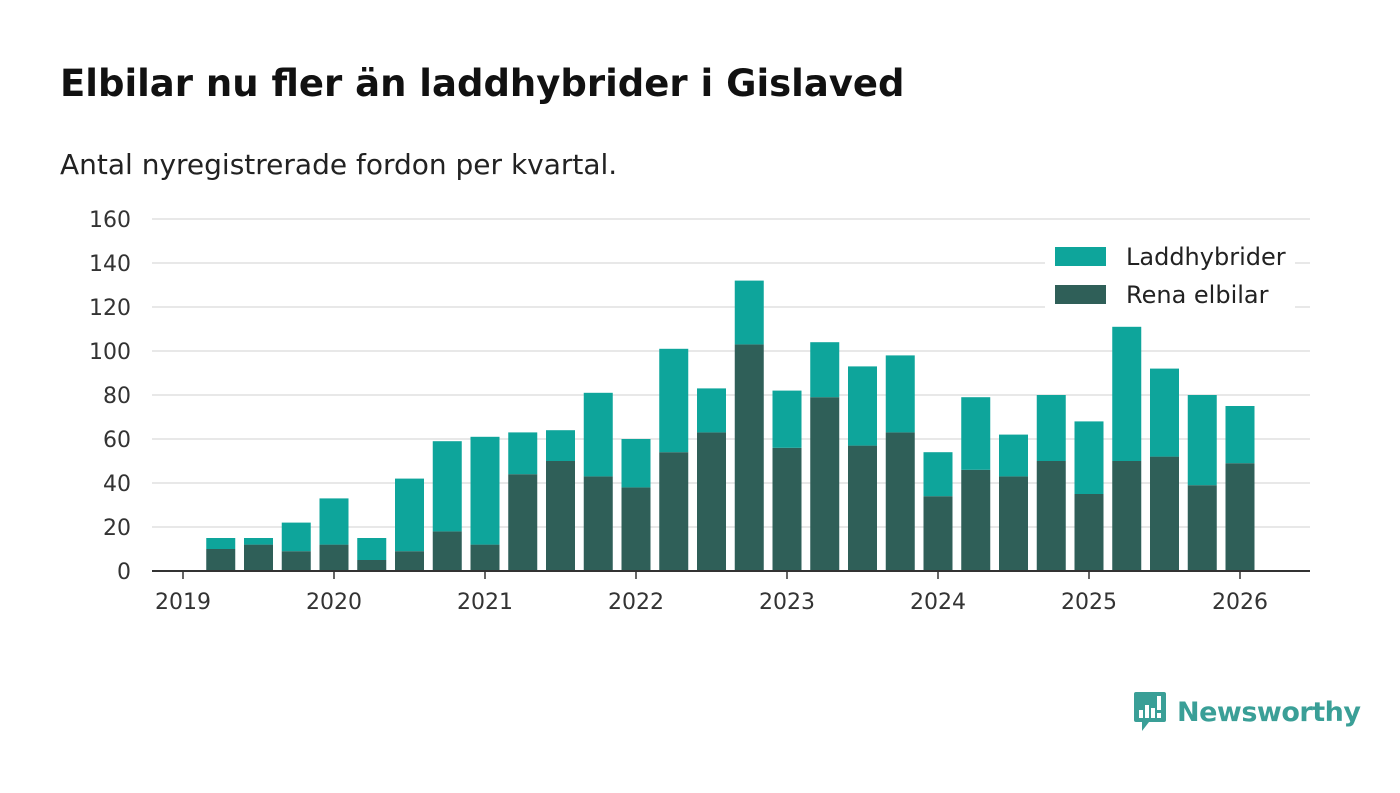 The height and width of the screenshot is (793, 1400). What do you see at coordinates (110, 220) in the screenshot?
I see `y-tick-label: 160` at bounding box center [110, 220].